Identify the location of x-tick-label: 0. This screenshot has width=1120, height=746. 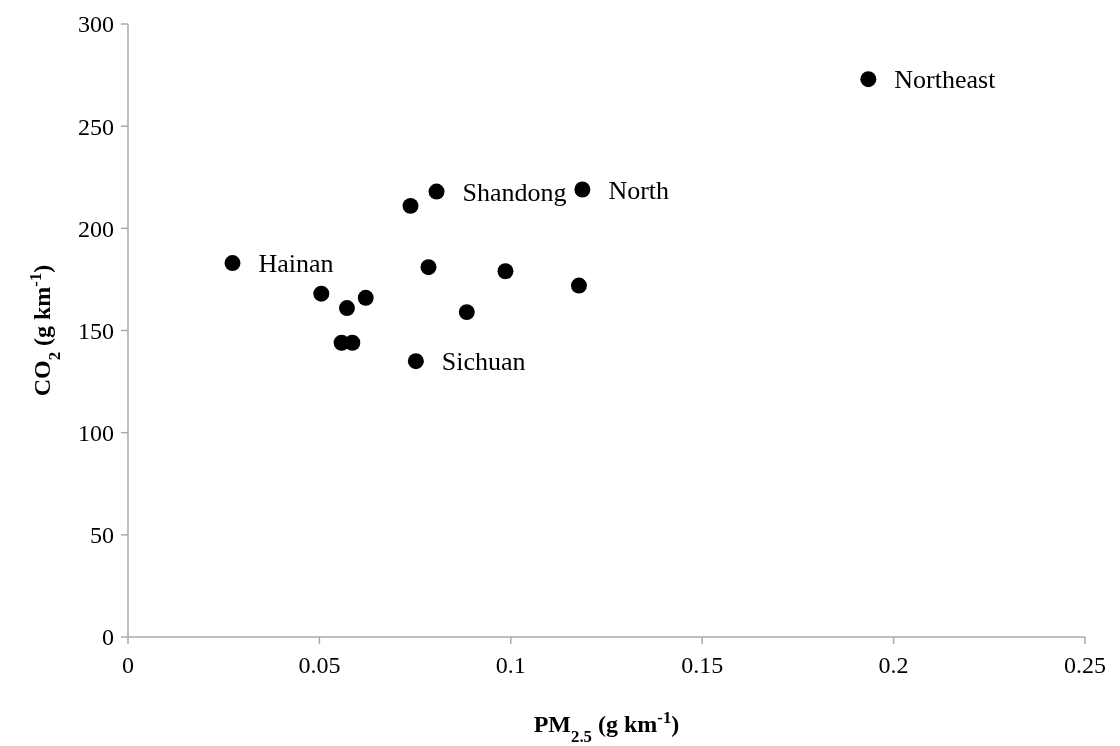
(128, 665).